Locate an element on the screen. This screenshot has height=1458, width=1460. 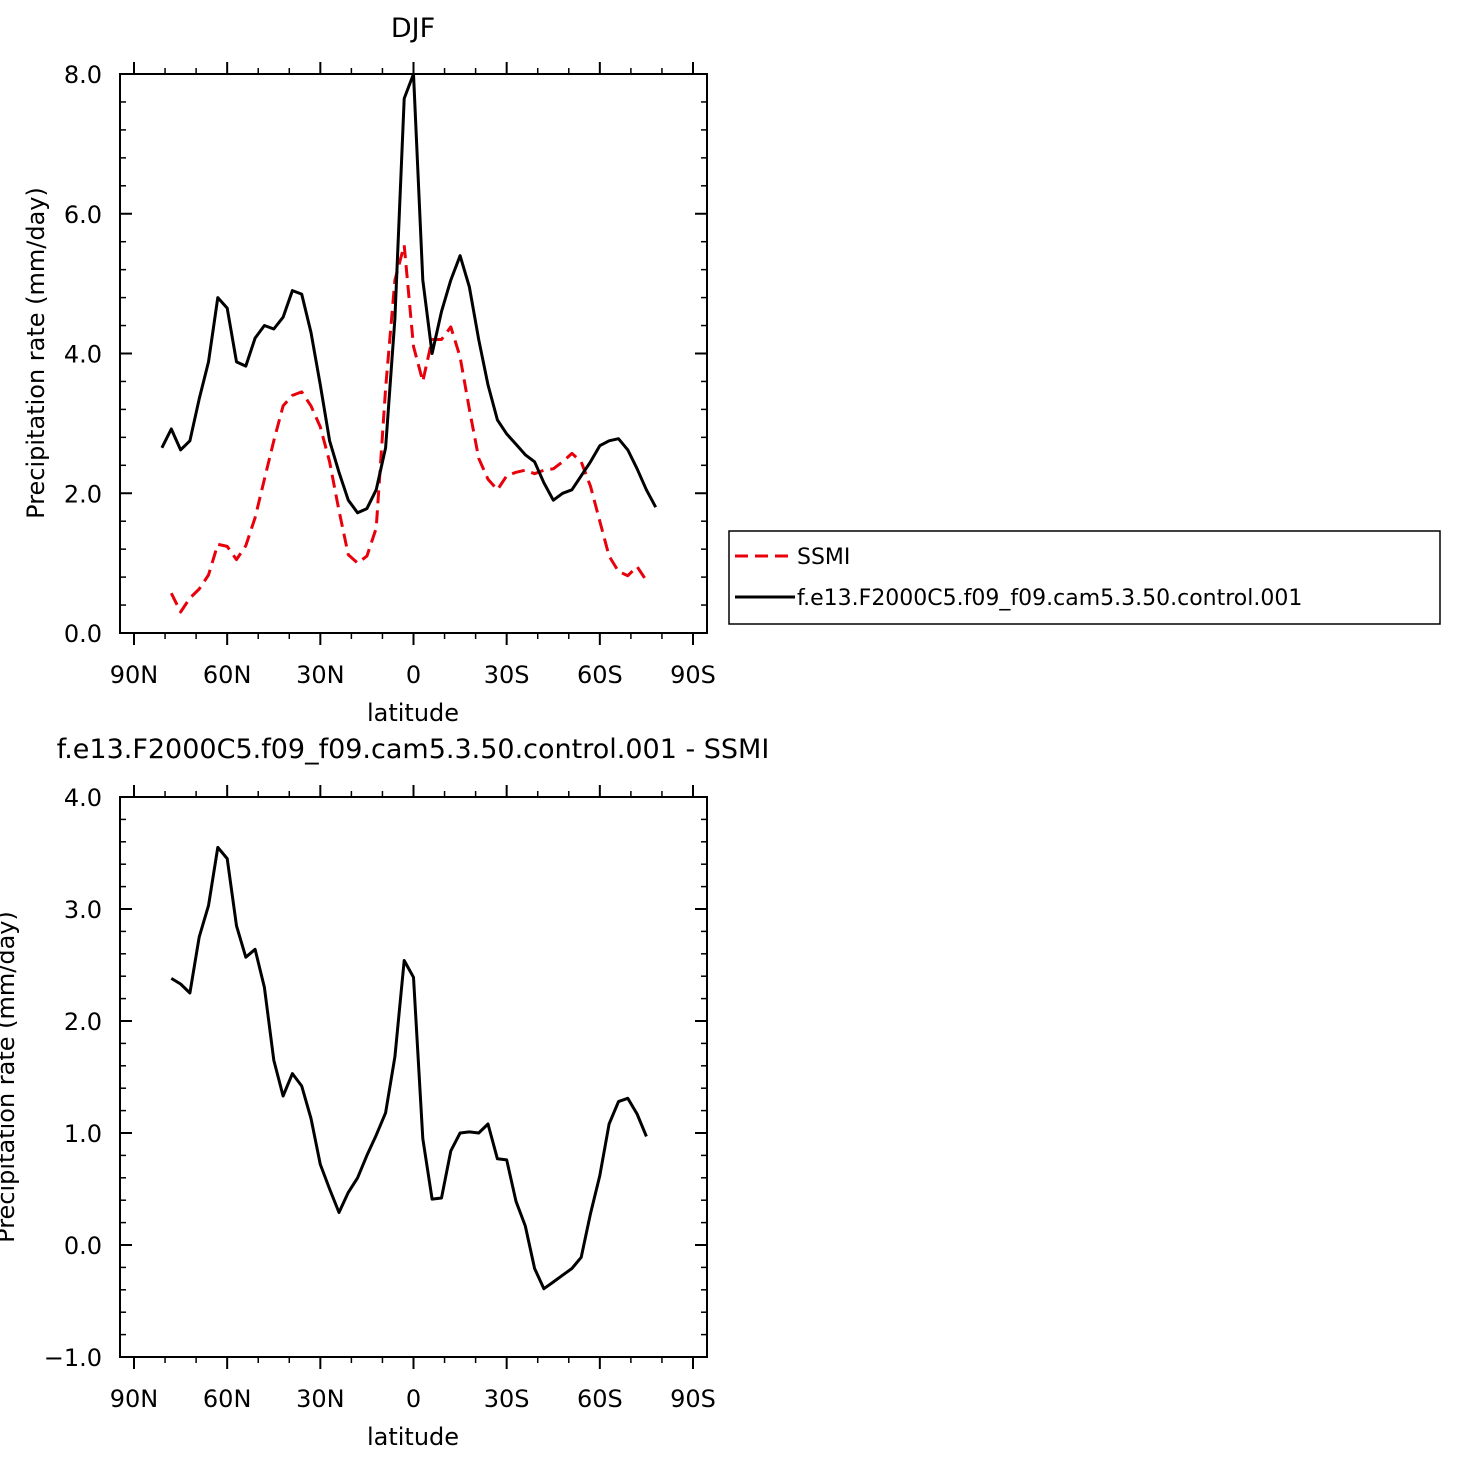
legend-box is located at coordinates (1084, 577).